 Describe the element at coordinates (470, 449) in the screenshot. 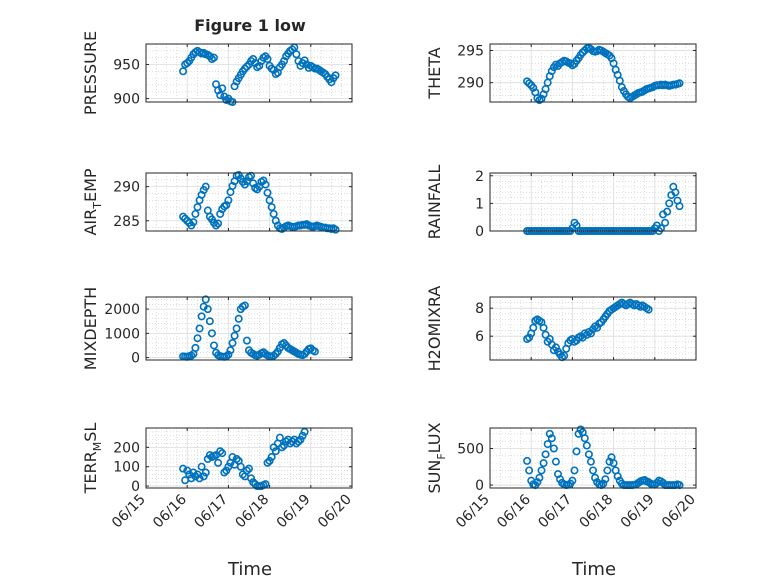

I see `y-tick-label: 500` at that location.